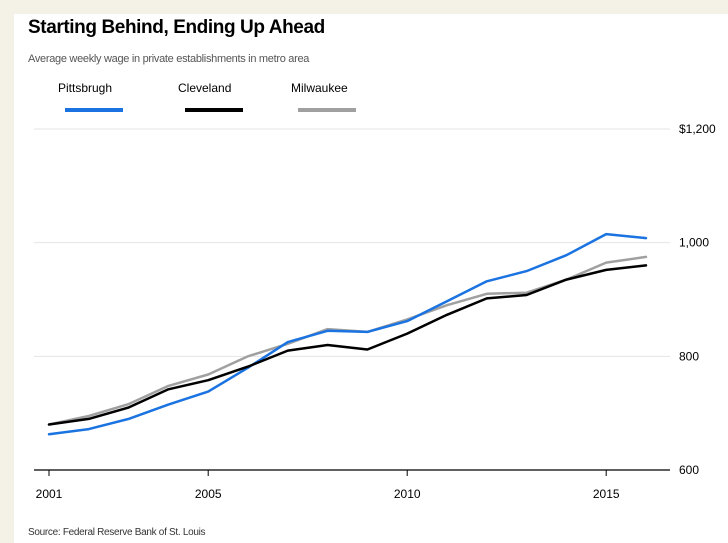  I want to click on legend-label: Pittsbrugh, so click(85, 88).